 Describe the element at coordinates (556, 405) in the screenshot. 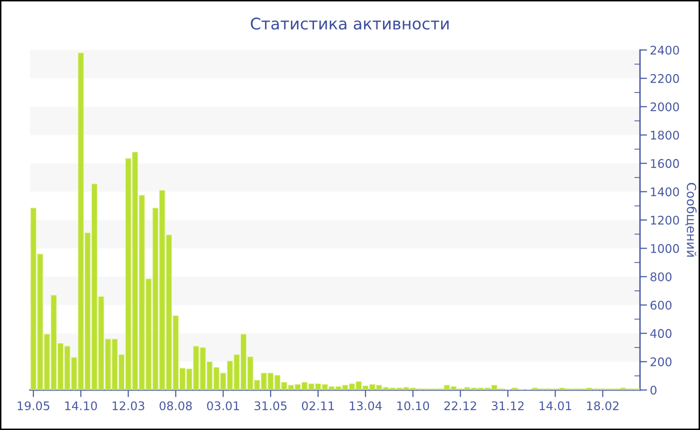

I see `x-tick-label: 14.01` at that location.